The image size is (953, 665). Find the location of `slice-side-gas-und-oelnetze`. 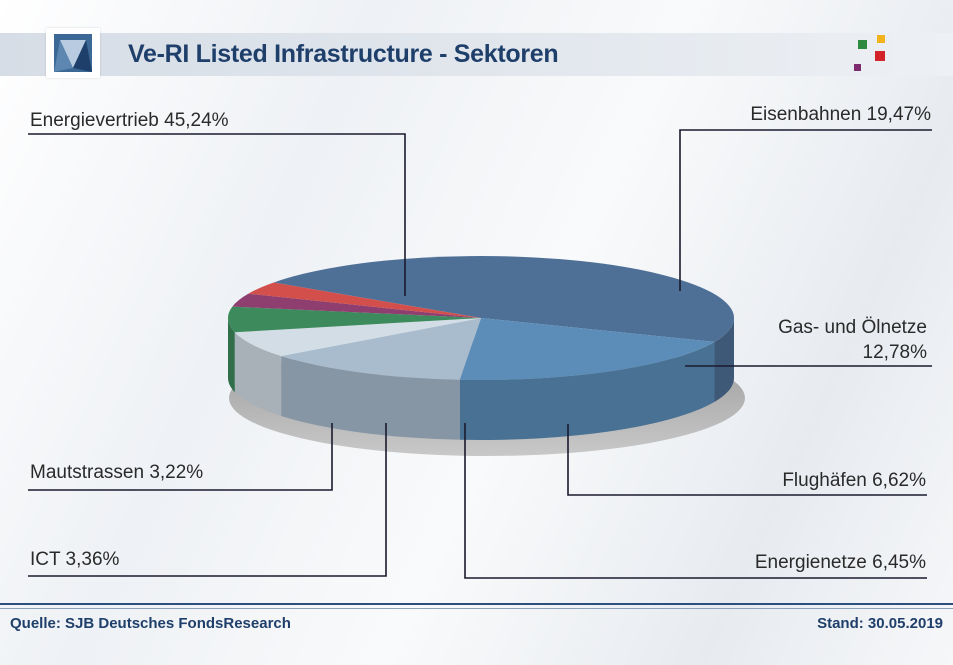

slice-side-gas-und-oelnetze is located at coordinates (370, 398).